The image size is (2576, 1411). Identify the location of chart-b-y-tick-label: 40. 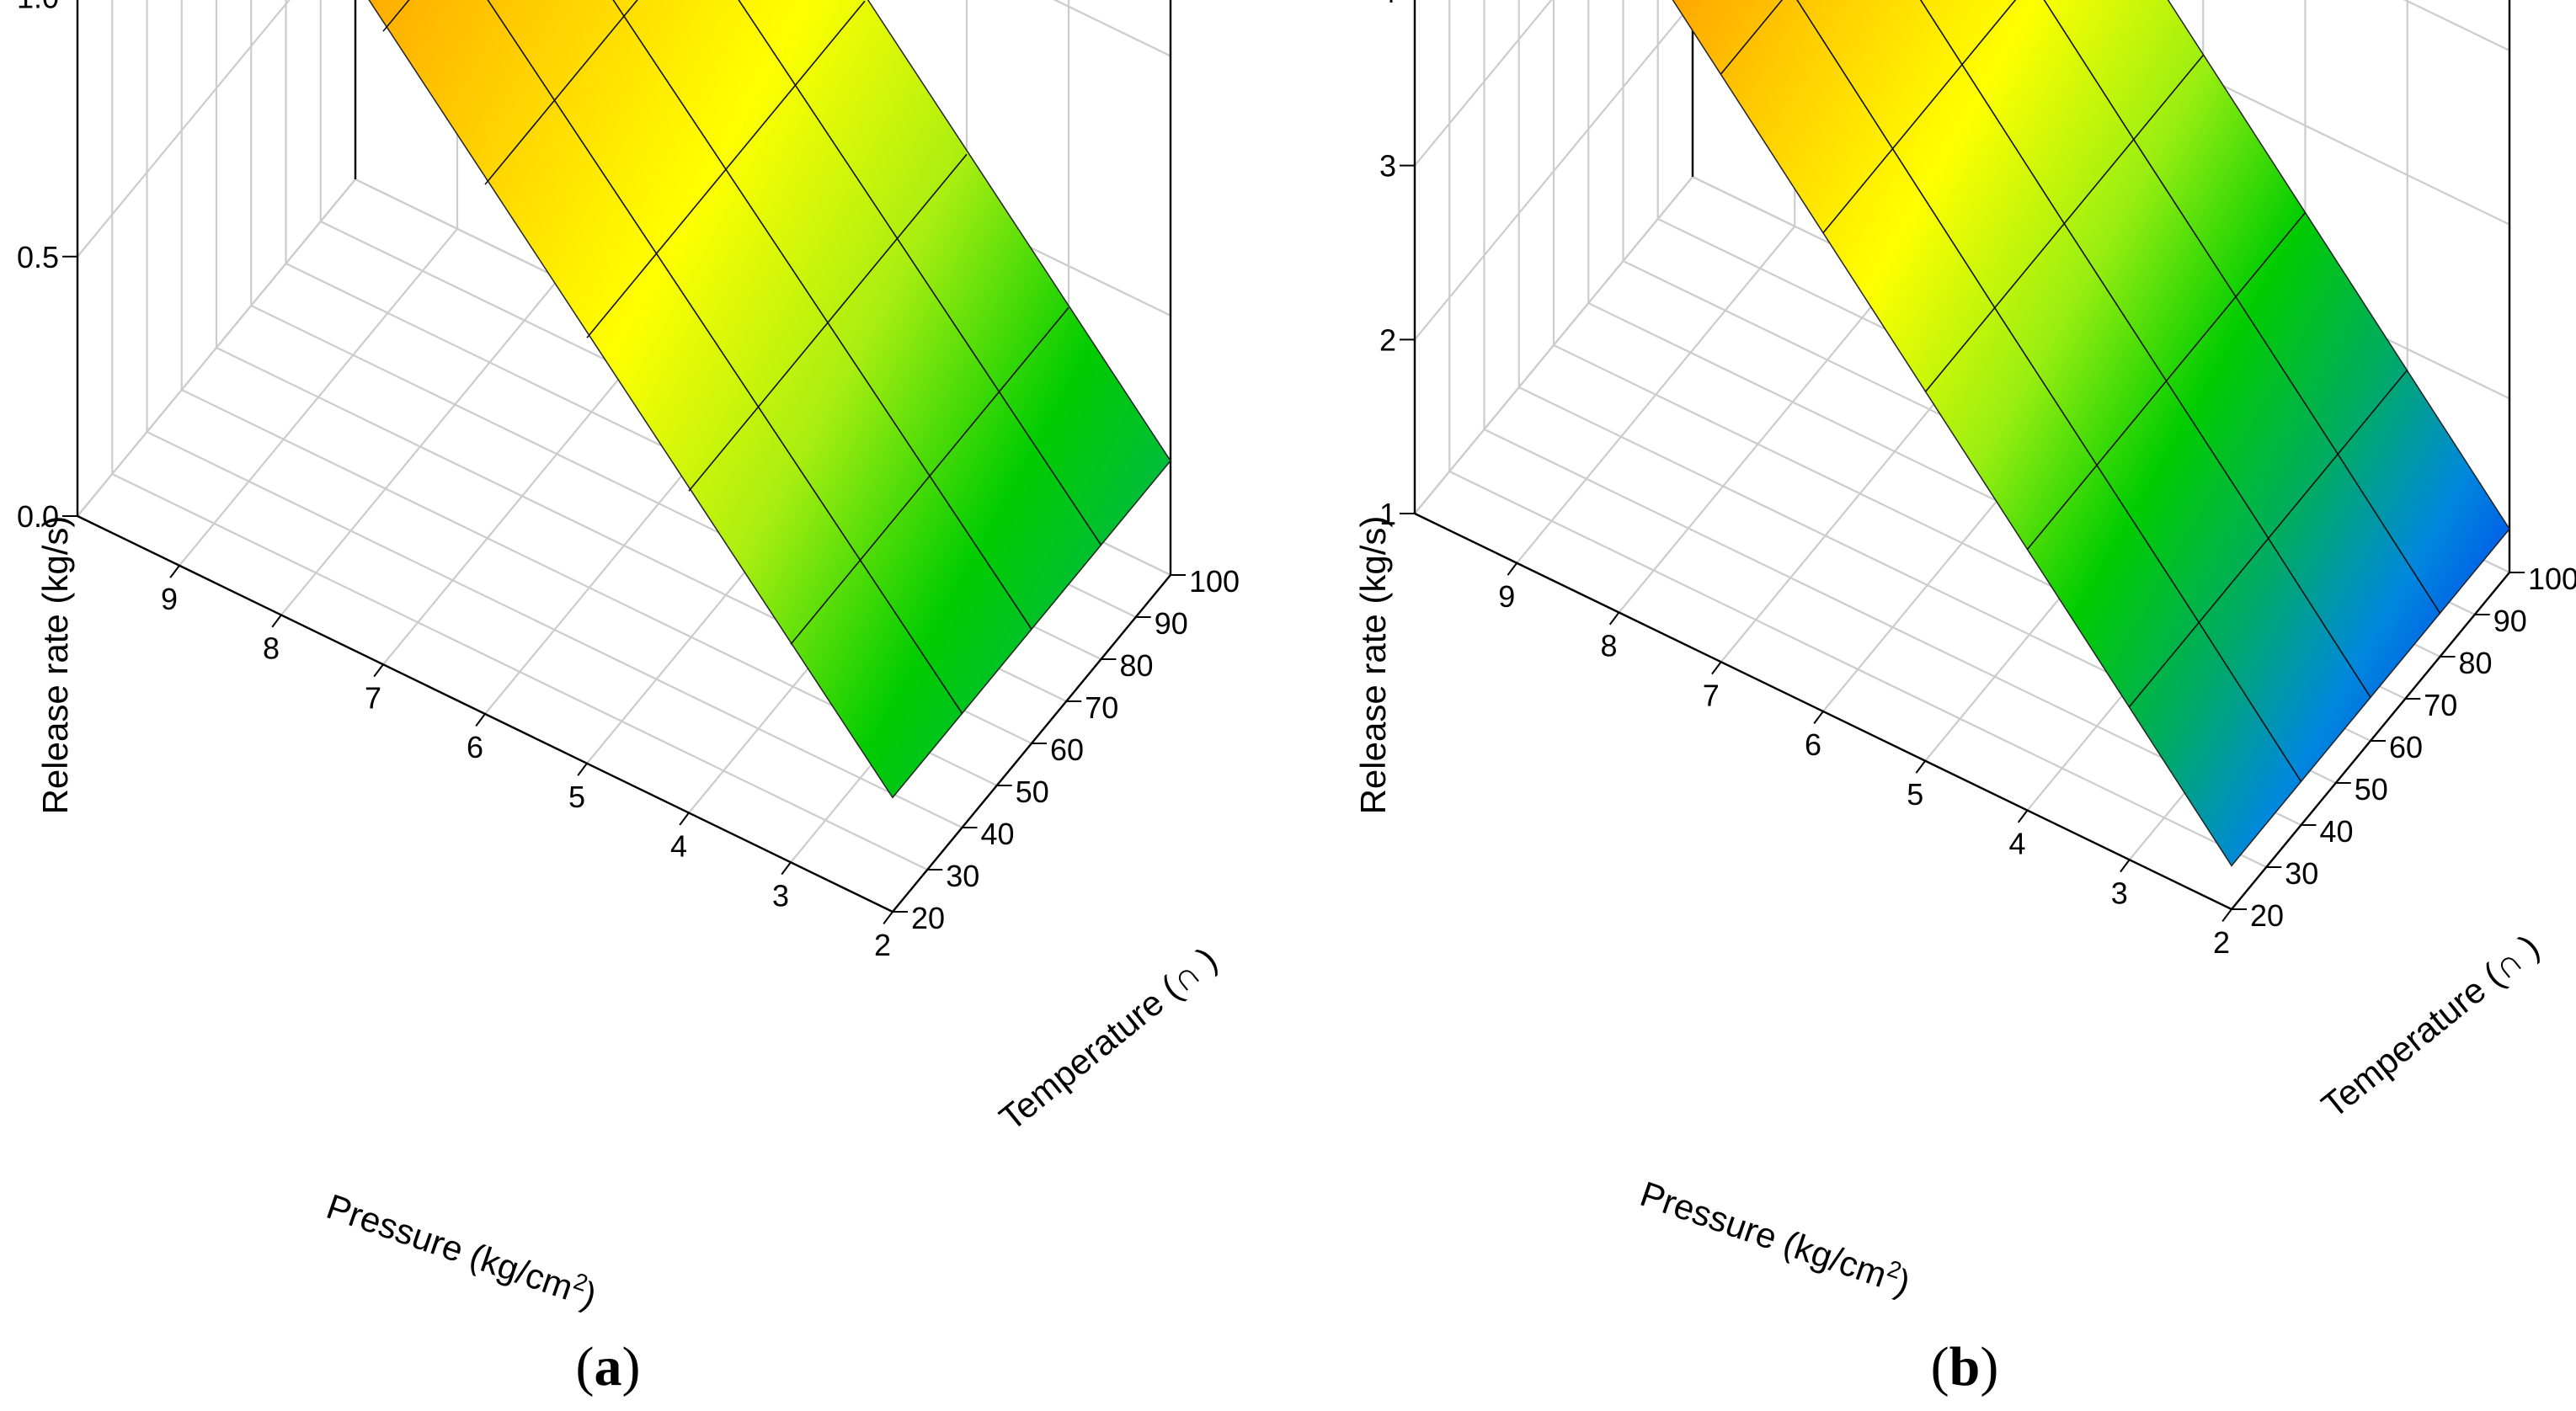
(2337, 831).